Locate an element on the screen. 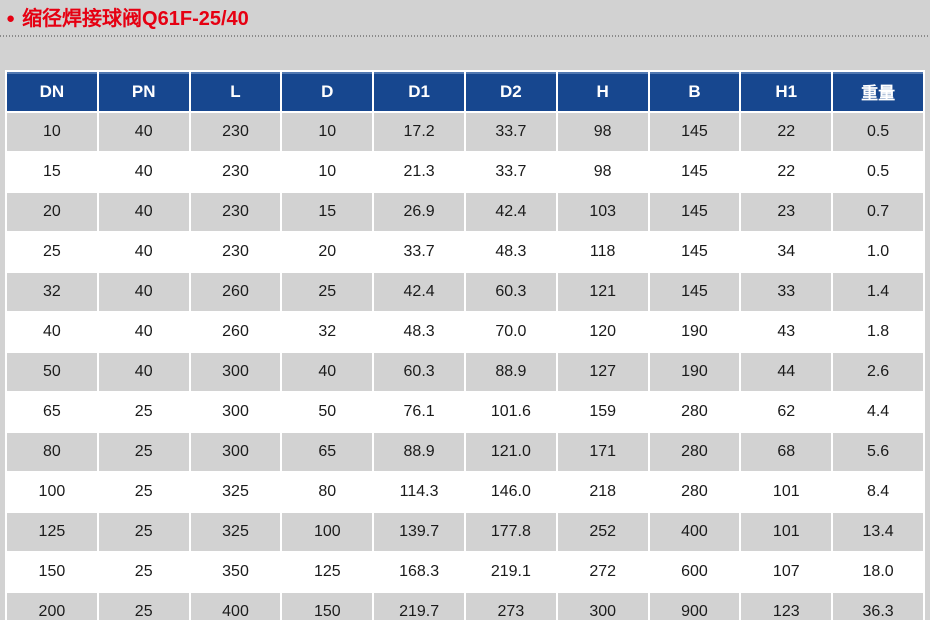  table-cell: 18.0 is located at coordinates (878, 572).